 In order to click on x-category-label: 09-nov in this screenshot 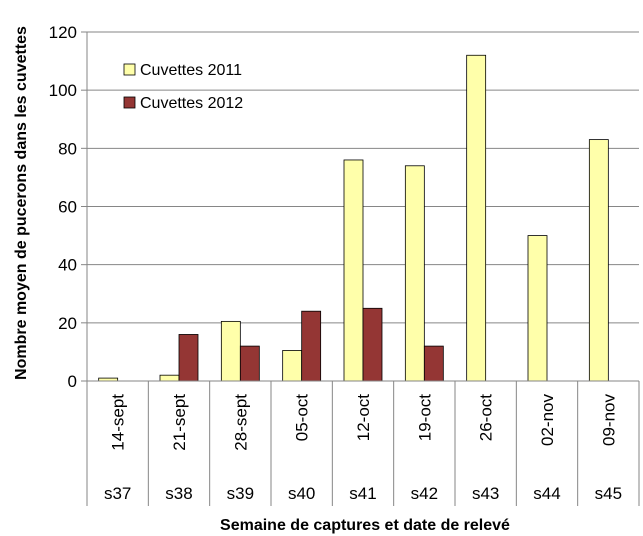, I will do `click(608, 420)`.